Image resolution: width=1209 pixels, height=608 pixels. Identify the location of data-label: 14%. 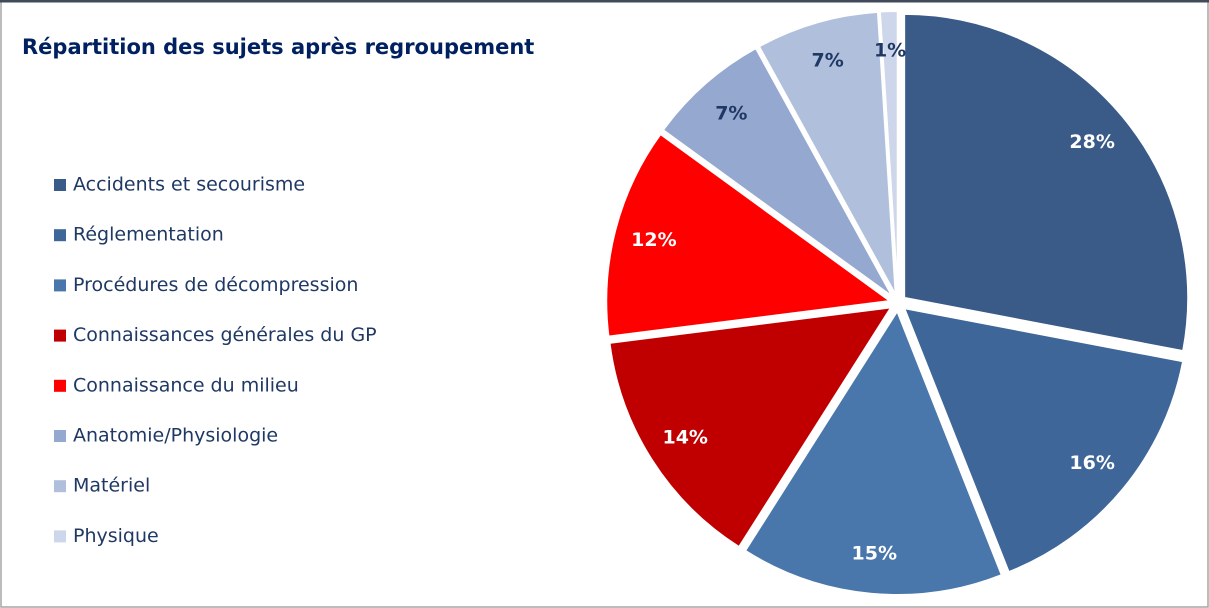
(684, 438).